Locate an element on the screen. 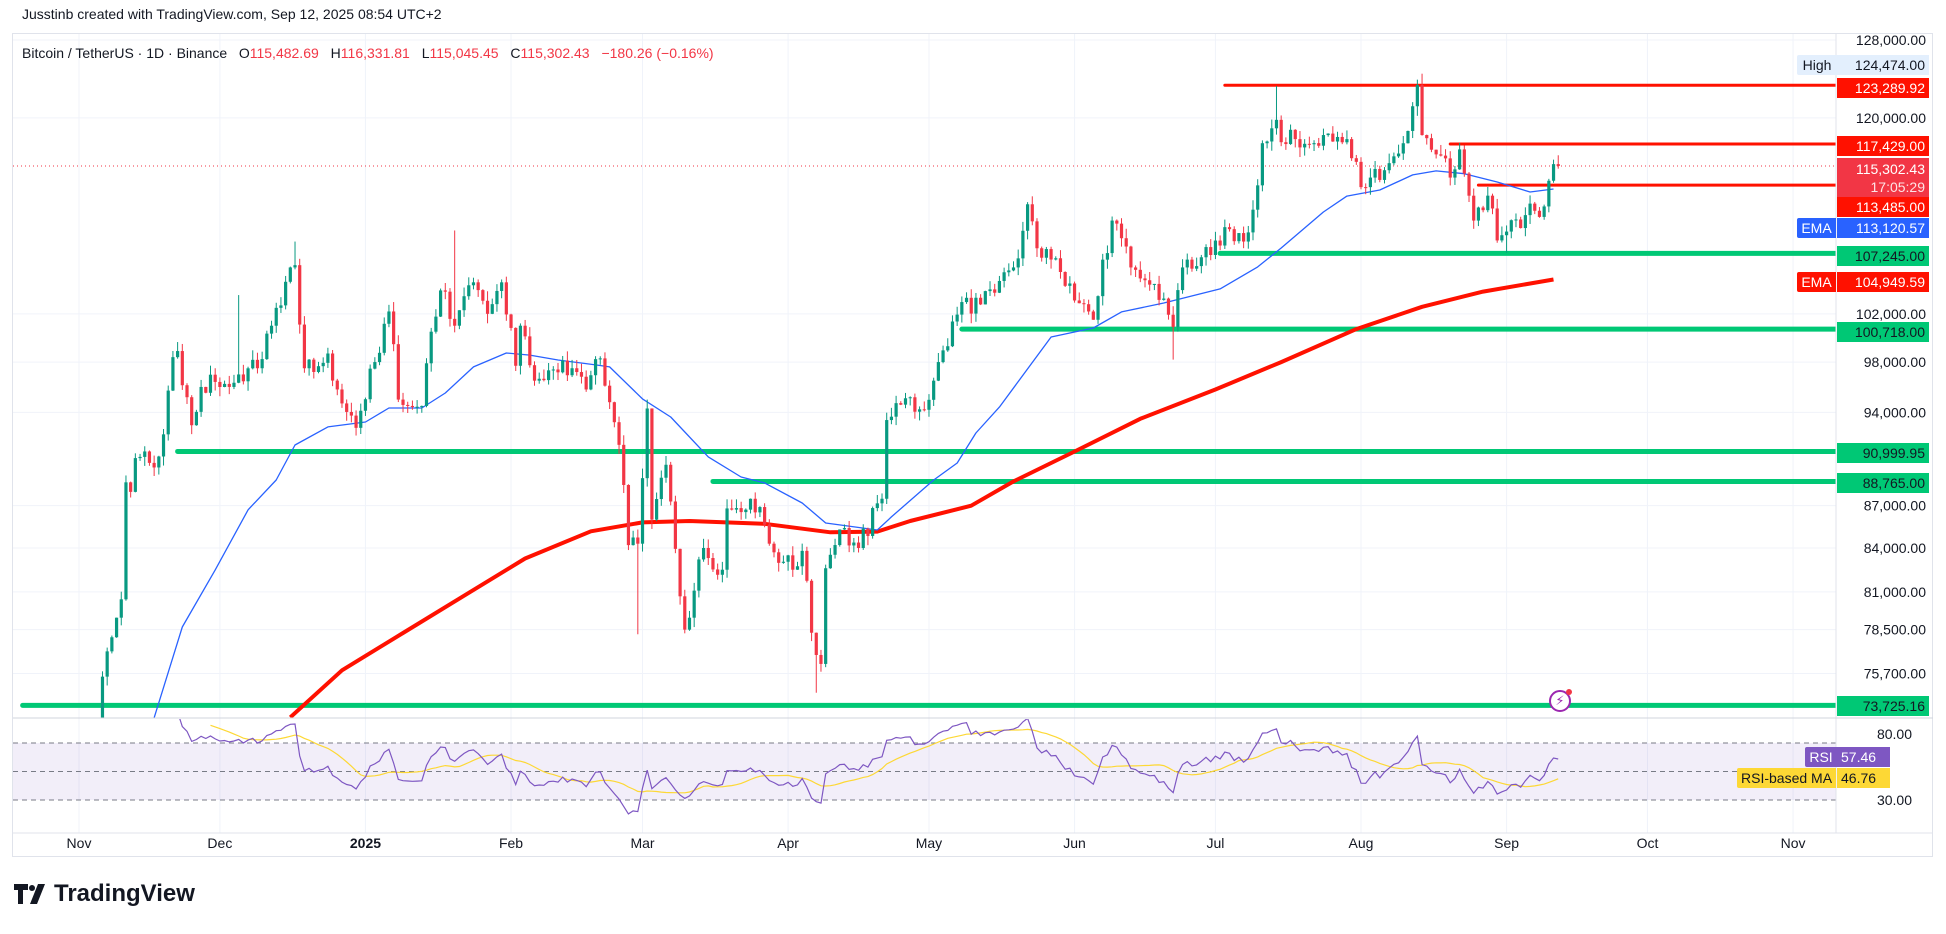  time-tick-label: Mar is located at coordinates (642, 843).